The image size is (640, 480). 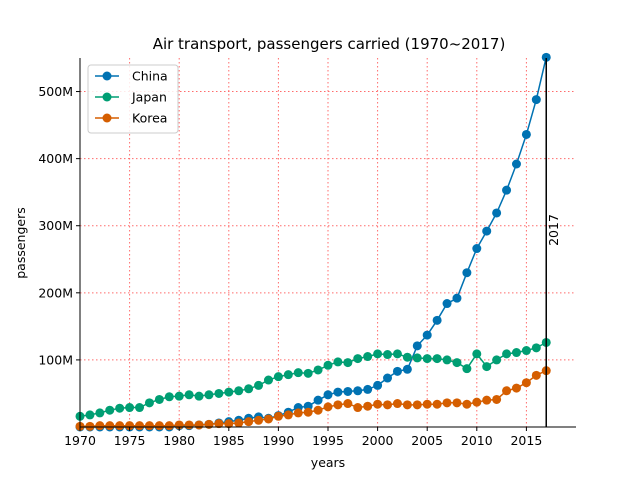 What do you see at coordinates (149, 97) in the screenshot?
I see `legend-label: Japan` at bounding box center [149, 97].